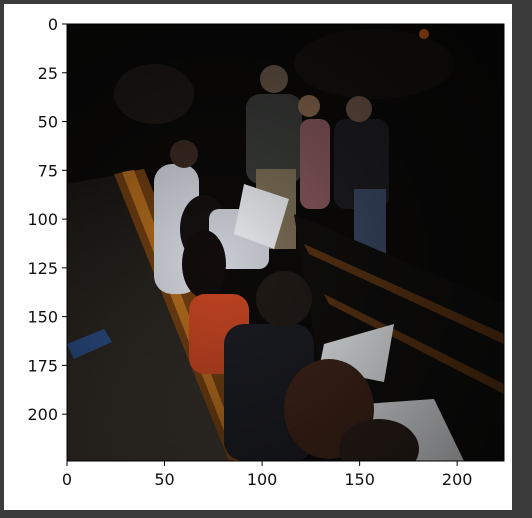 The width and height of the screenshot is (532, 518). I want to click on x-axis: 0 50 100 150 200, so click(267, 475).